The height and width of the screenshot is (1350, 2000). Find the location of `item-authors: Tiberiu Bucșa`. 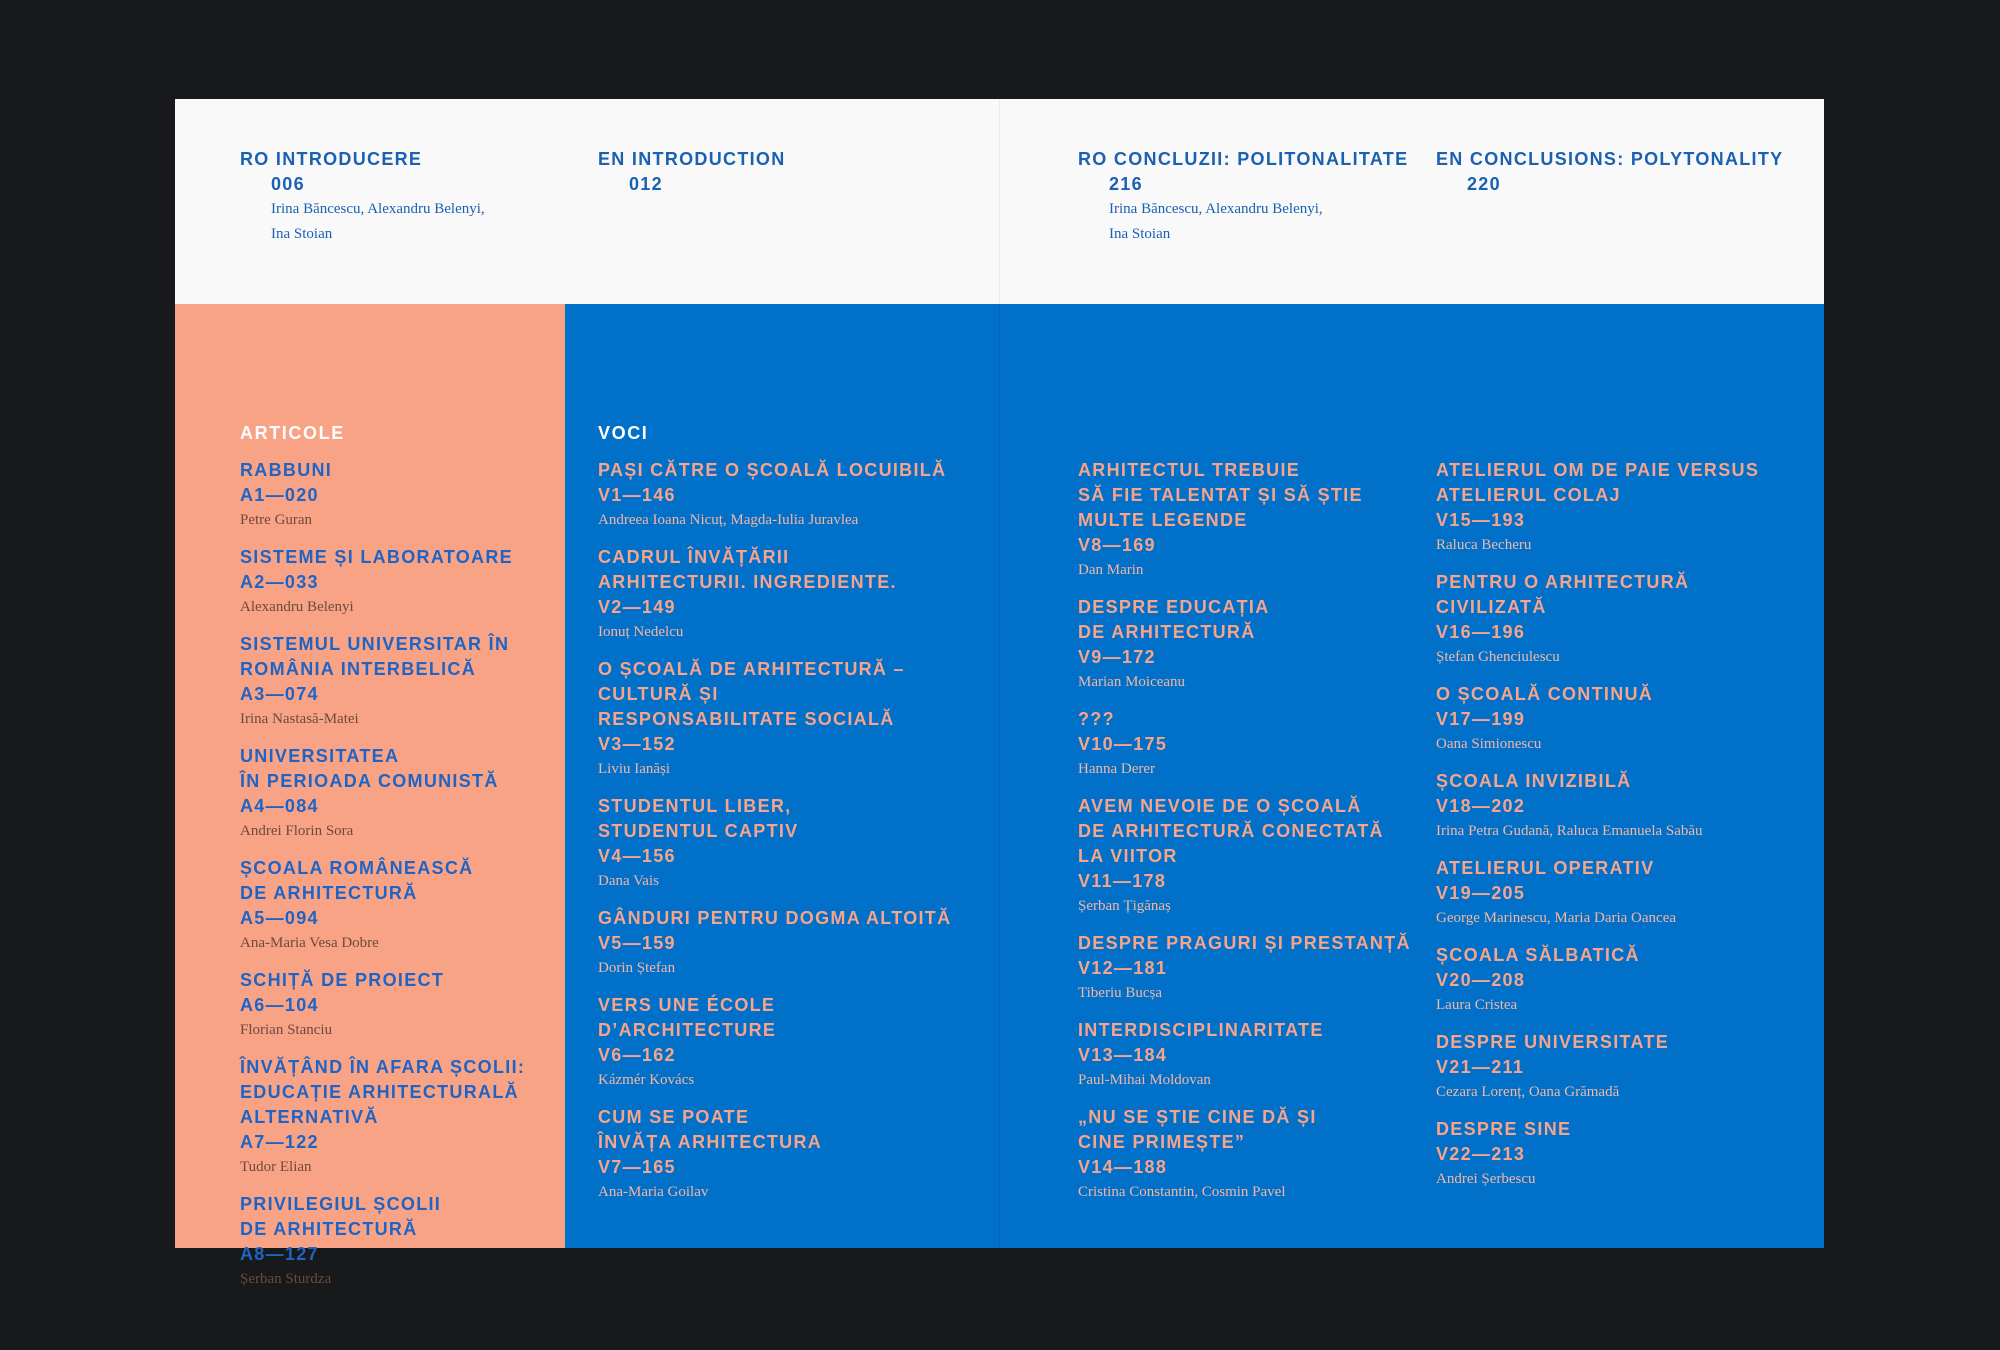

item-authors: Tiberiu Bucșa is located at coordinates (1120, 993).